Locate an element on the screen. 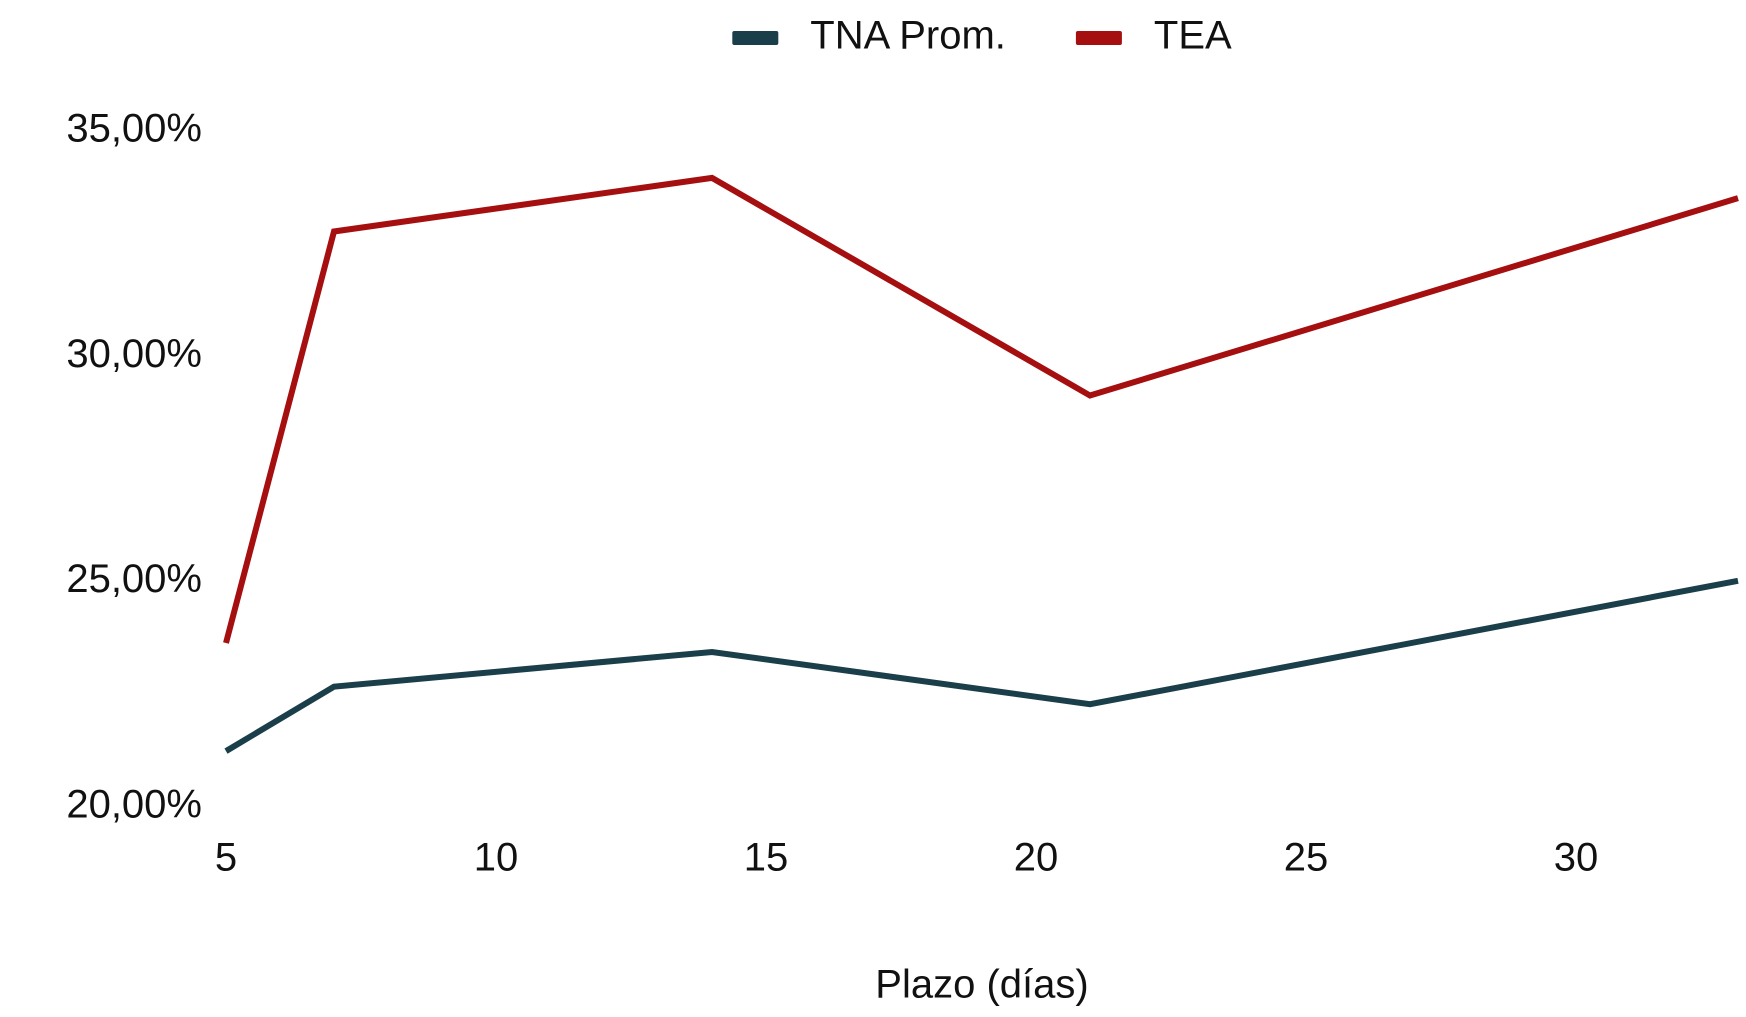 This screenshot has width=1746, height=1017. x-tick-label: 10 is located at coordinates (496, 858).